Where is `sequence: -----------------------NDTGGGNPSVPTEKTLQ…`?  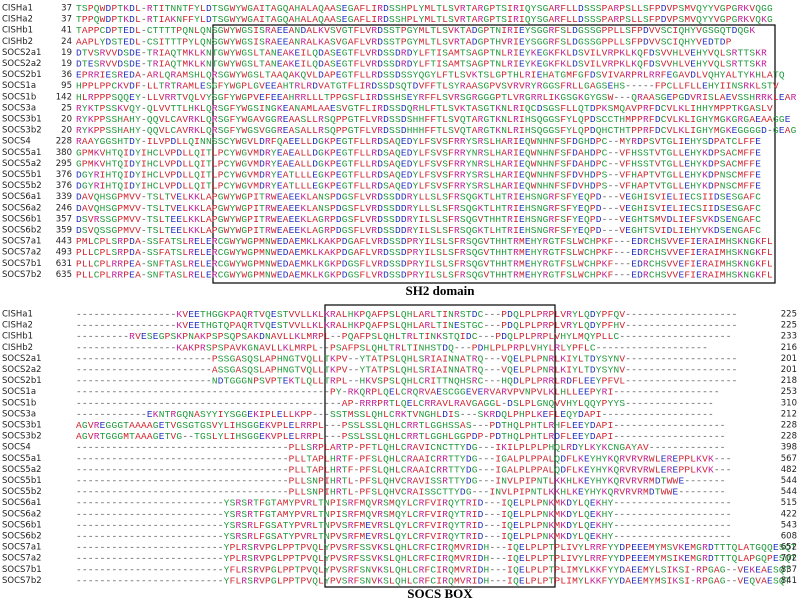 sequence: -----------------------NDTGGGNPSVPTEKTLQ… is located at coordinates (407, 380).